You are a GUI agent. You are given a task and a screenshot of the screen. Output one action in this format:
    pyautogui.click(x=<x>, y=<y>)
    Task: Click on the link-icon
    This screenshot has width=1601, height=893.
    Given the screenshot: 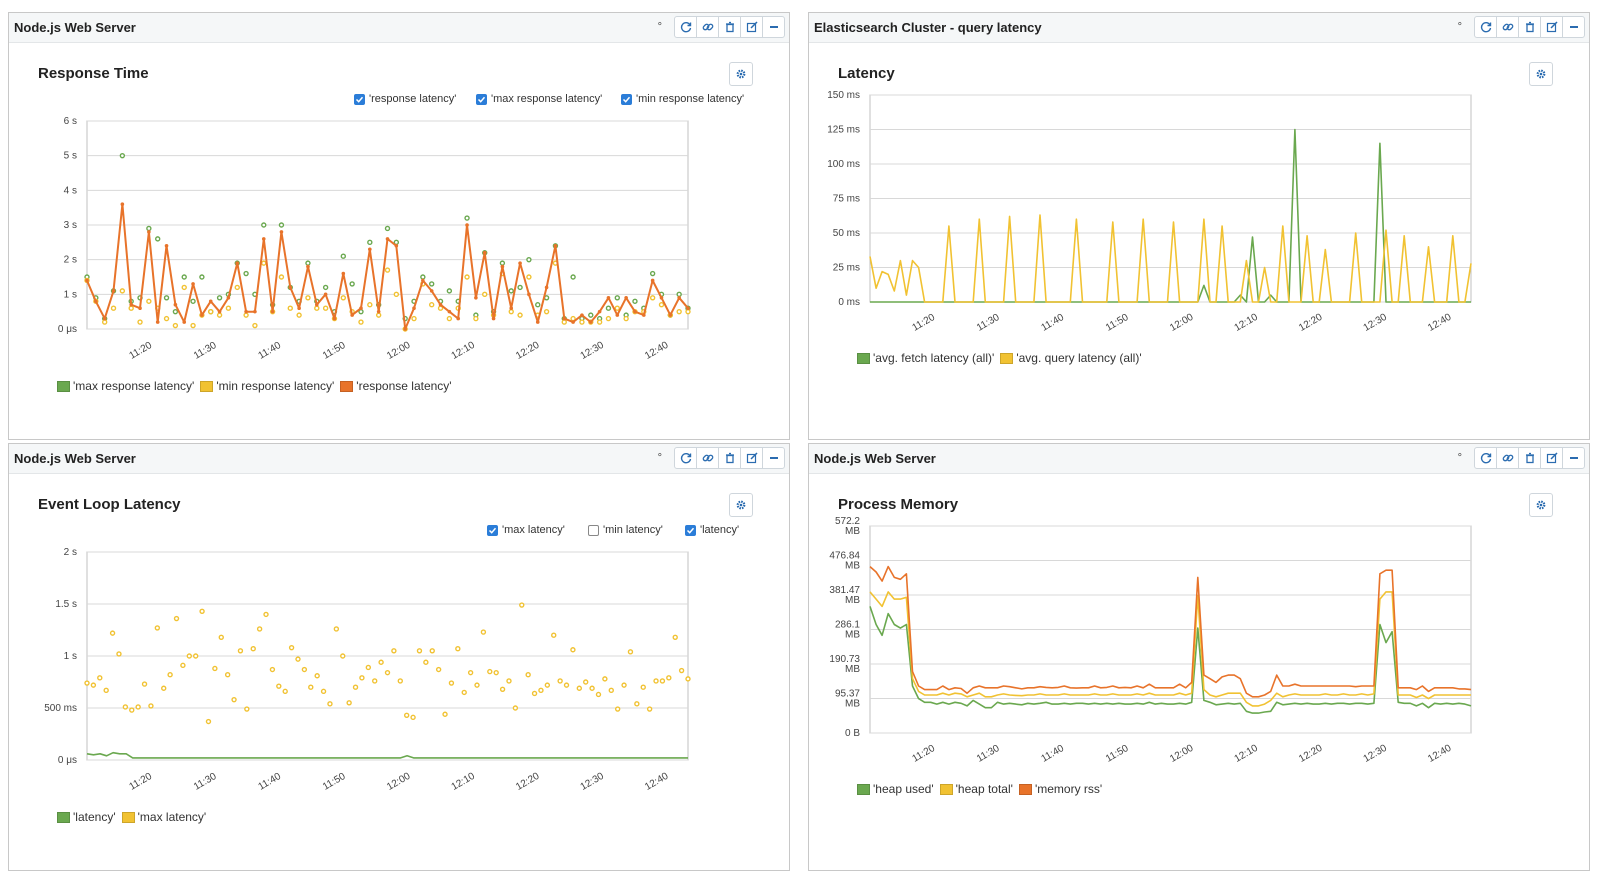 What is the action you would take?
    pyautogui.click(x=1507, y=458)
    